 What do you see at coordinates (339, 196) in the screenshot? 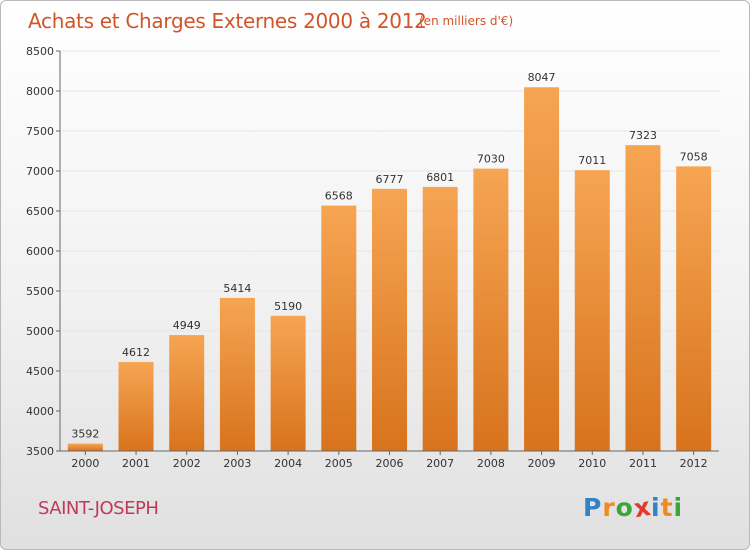
I see `data-label: 6568` at bounding box center [339, 196].